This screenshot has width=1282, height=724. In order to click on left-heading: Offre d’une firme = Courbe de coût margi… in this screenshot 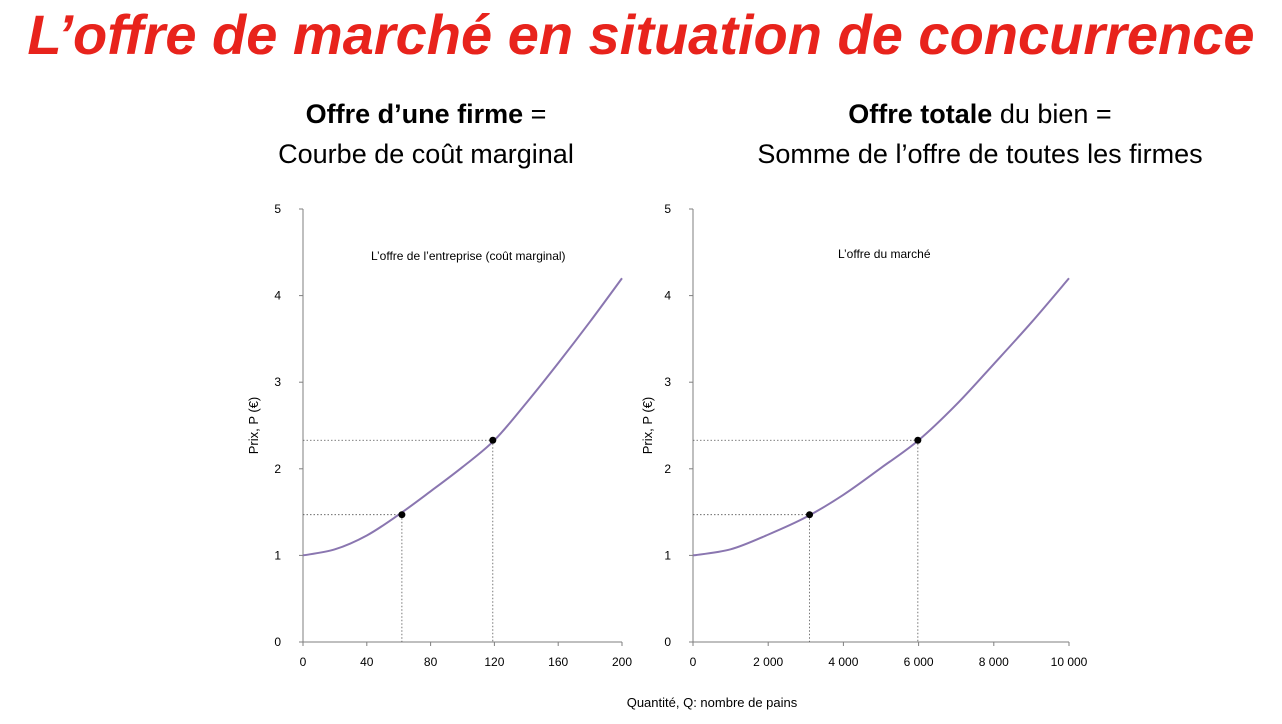, I will do `click(426, 134)`.